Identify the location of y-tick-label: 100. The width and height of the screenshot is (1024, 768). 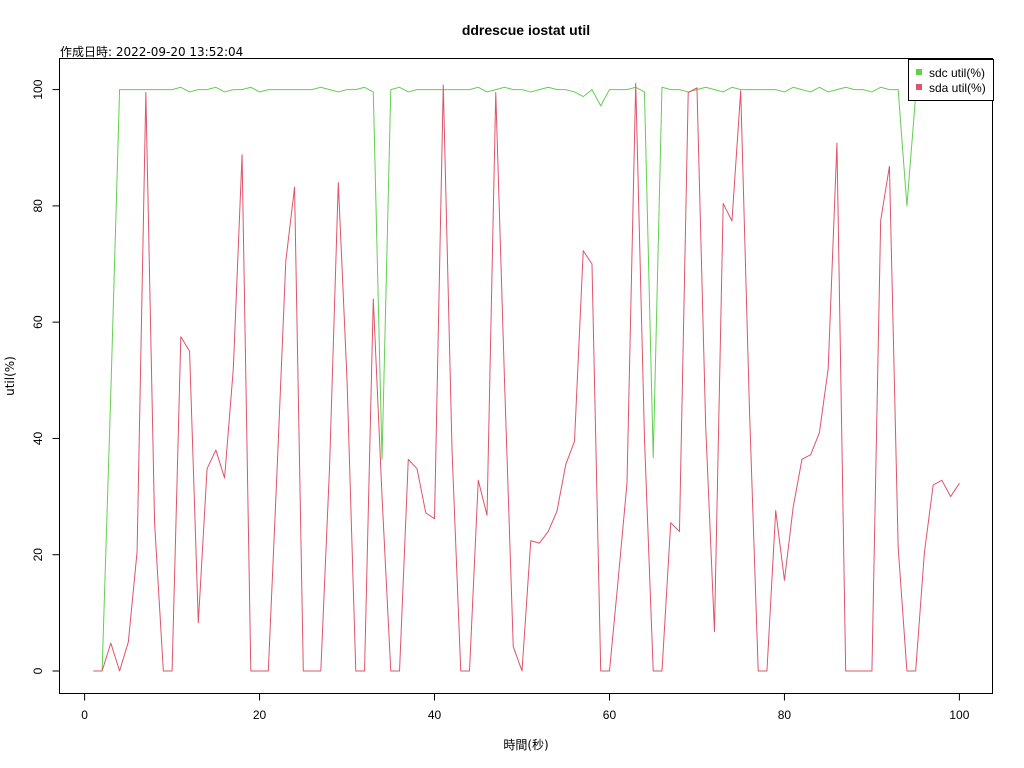
(38, 89).